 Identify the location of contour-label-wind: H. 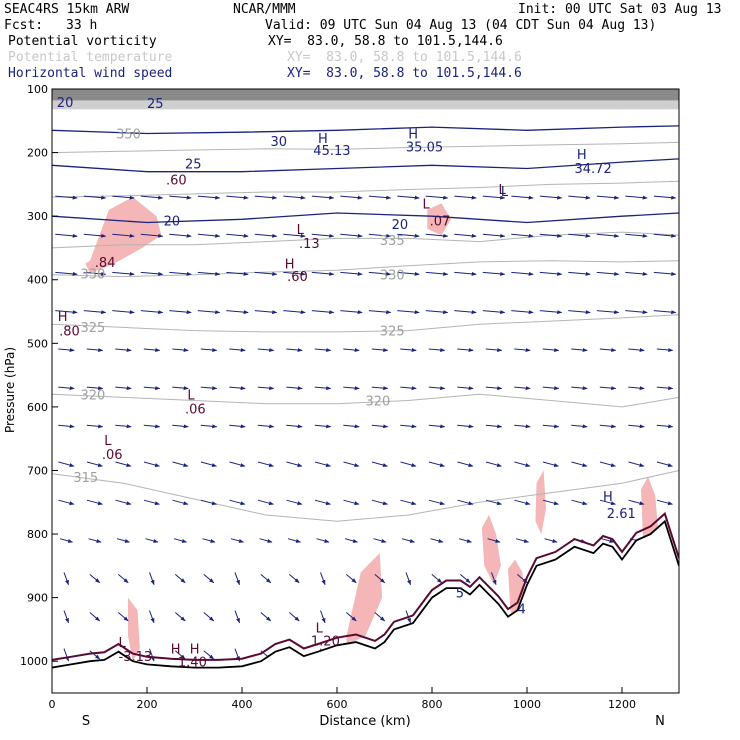
(582, 155).